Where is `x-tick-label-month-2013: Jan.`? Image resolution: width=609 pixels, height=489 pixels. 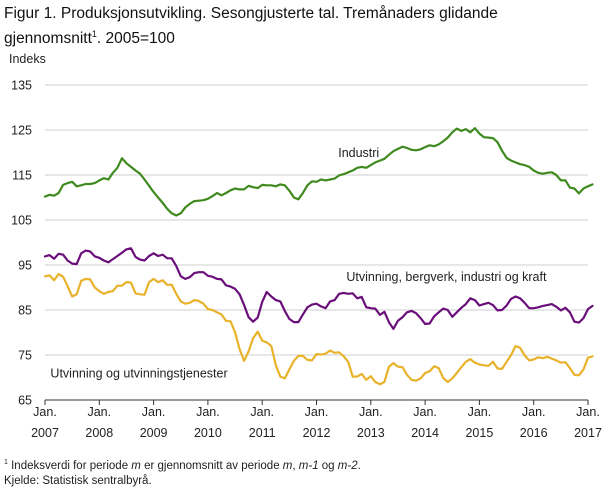
x-tick-label-month-2013: Jan. is located at coordinates (371, 412).